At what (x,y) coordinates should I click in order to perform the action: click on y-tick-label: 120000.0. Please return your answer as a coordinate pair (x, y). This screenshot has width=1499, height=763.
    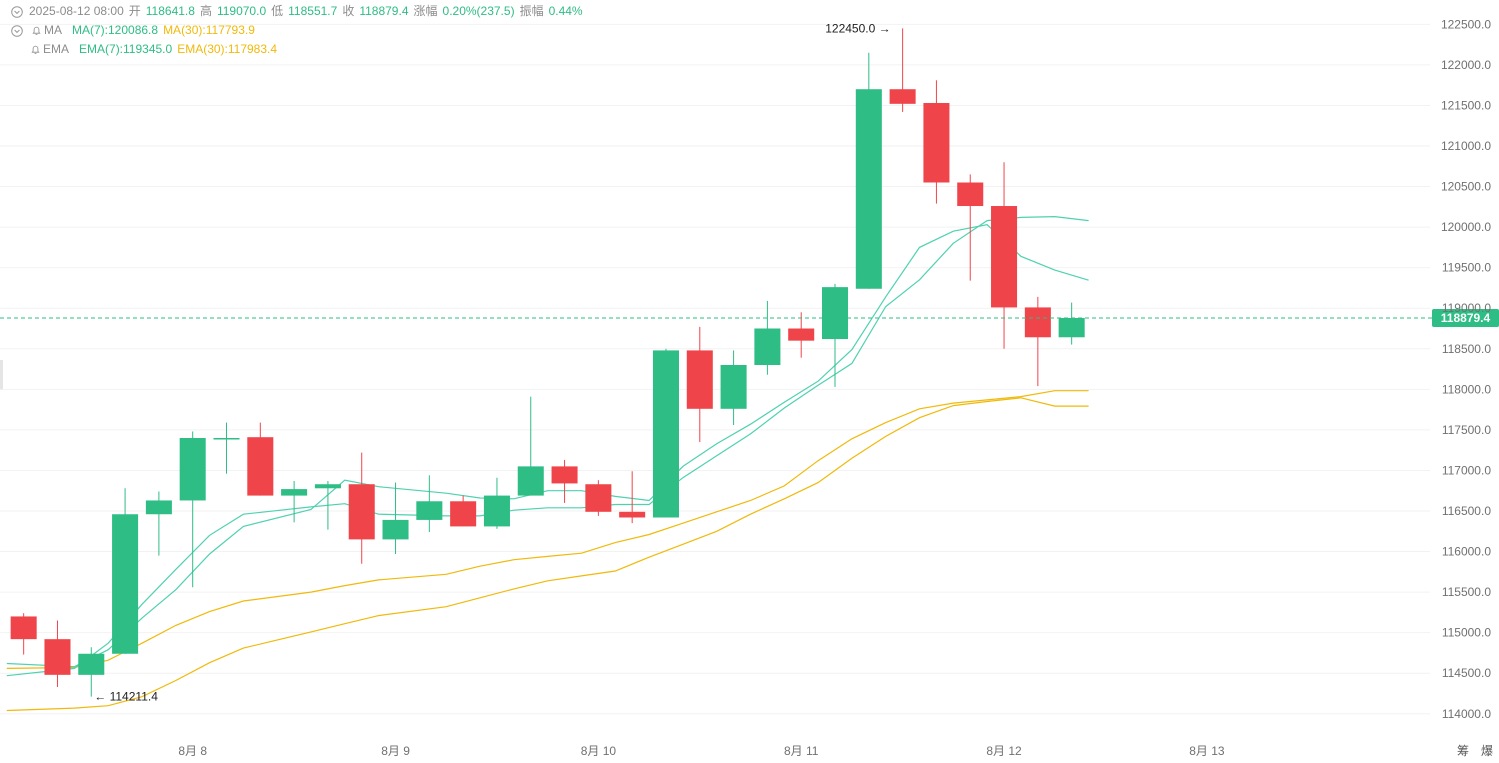
    Looking at the image, I should click on (1466, 227).